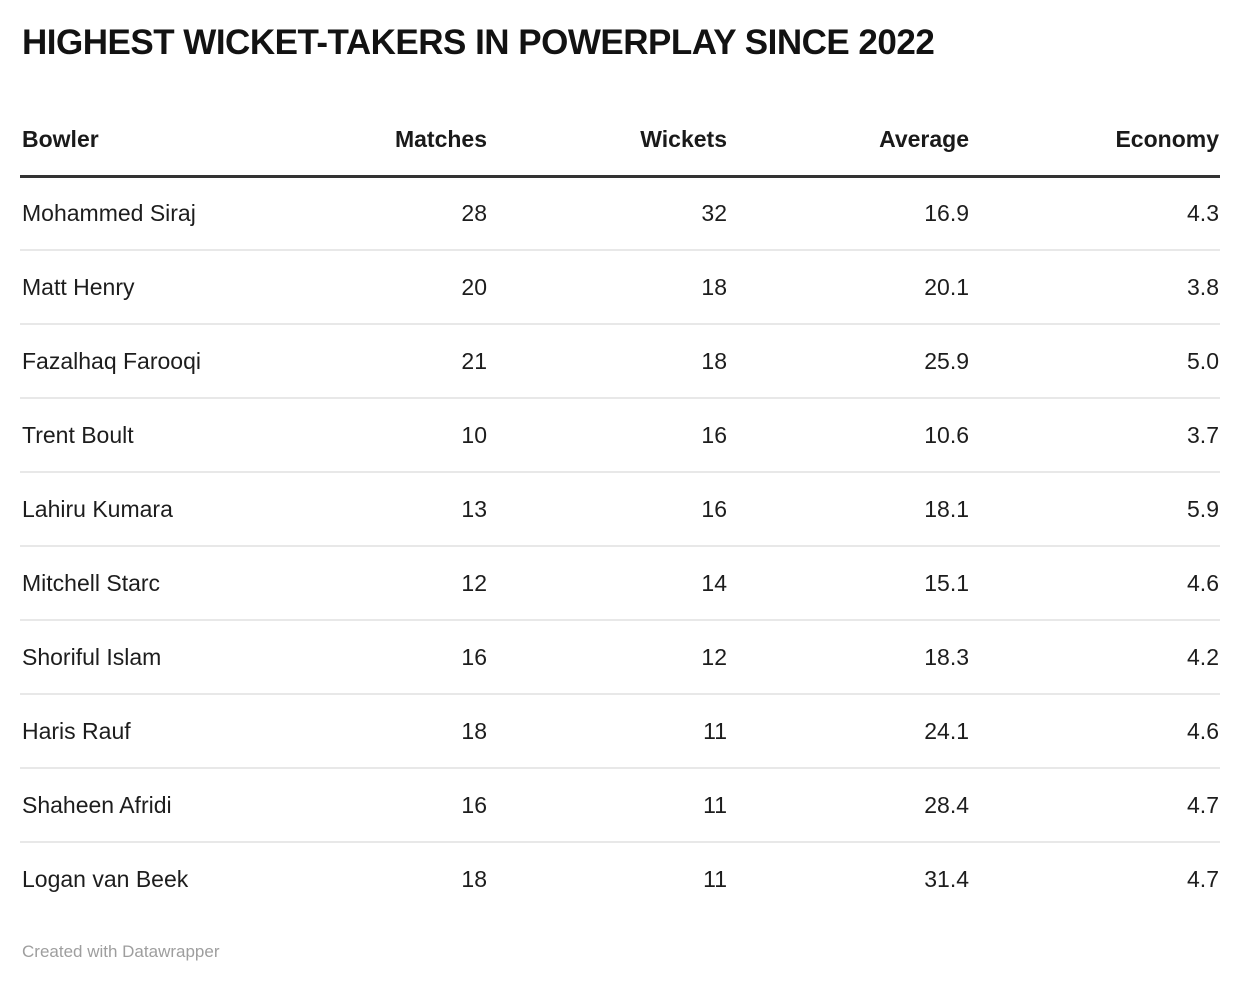 This screenshot has height=1006, width=1240. Describe the element at coordinates (368, 508) in the screenshot. I see `cell-matches: 13` at that location.